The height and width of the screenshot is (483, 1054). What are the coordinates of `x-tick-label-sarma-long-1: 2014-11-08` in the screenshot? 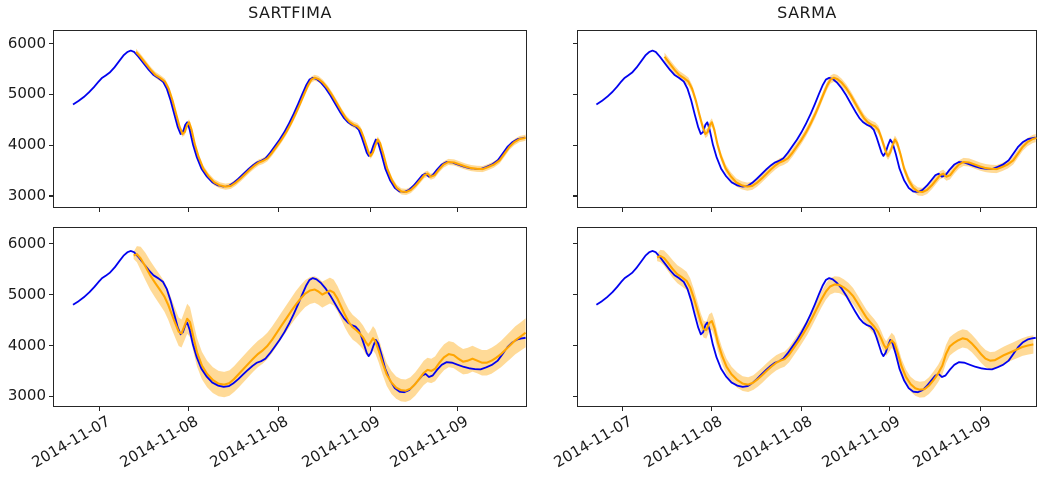 It's located at (682, 442).